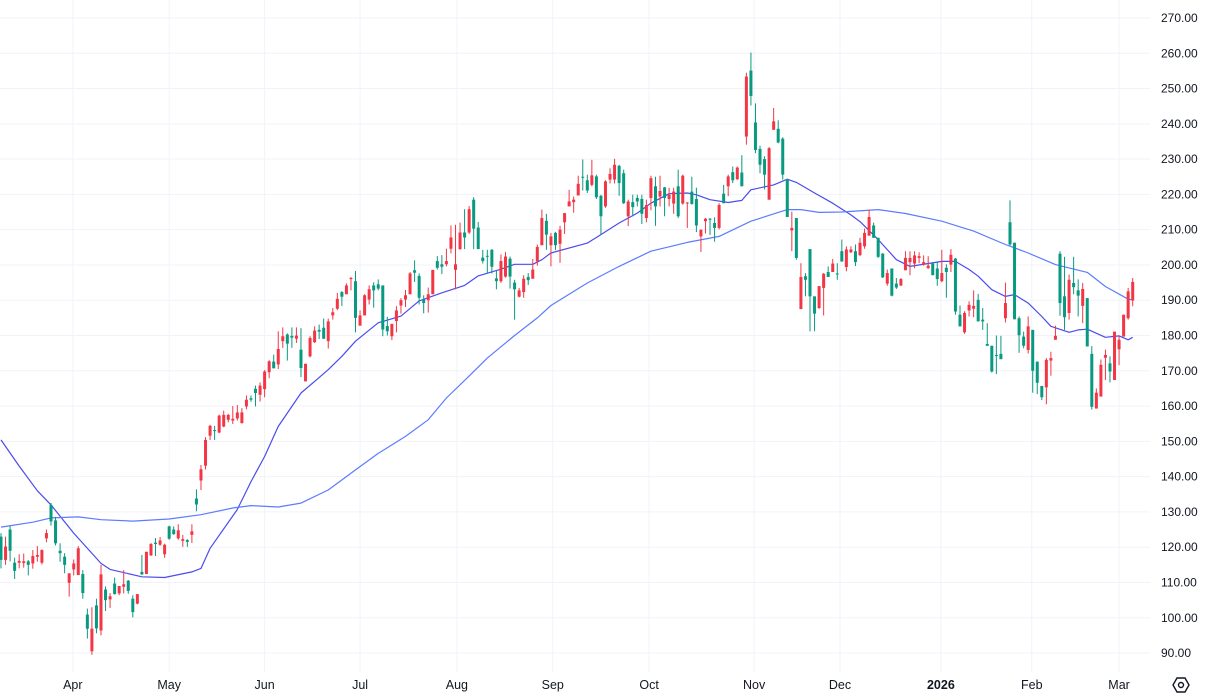 The image size is (1207, 700). I want to click on price-tick-label: 190.00, so click(1179, 300).